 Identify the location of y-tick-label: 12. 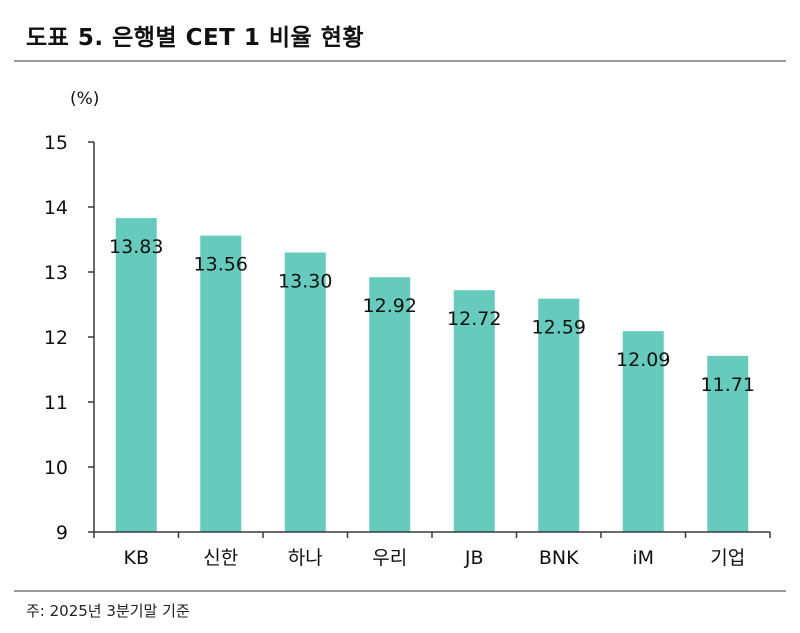
(56, 338).